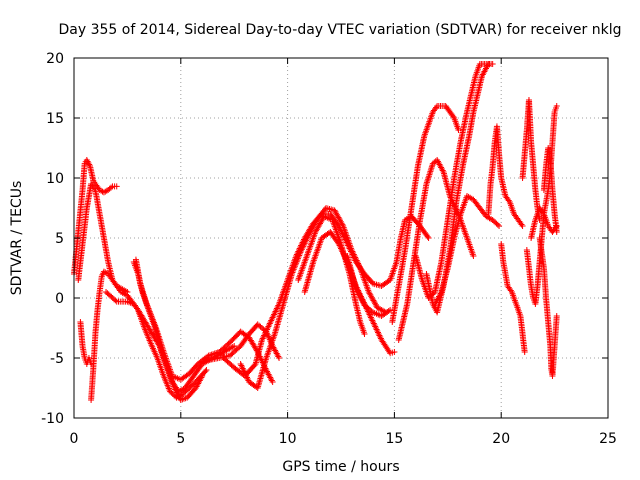 The height and width of the screenshot is (480, 640). I want to click on series-sat-r, so click(457, 188).